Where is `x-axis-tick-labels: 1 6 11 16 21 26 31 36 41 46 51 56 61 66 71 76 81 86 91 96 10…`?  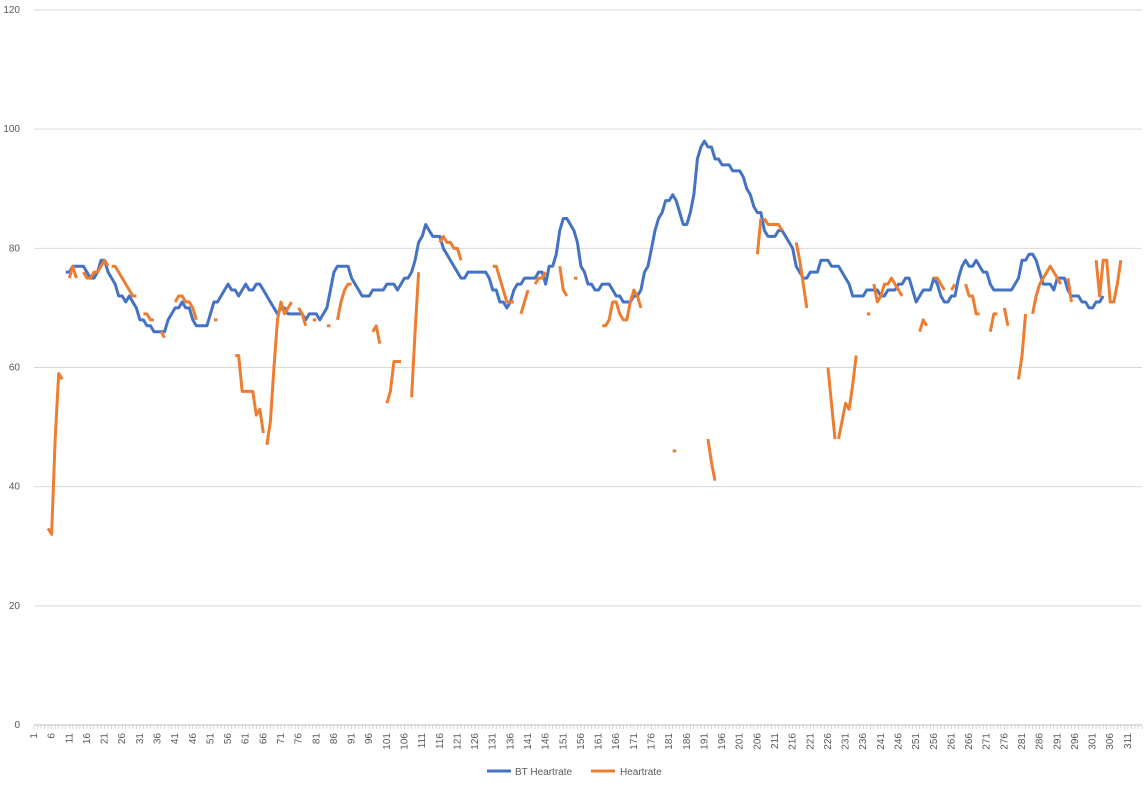 x-axis-tick-labels: 1 6 11 16 21 26 31 36 41 46 51 56 61 66 71 76 81 86 91 96 10… is located at coordinates (581, 741).